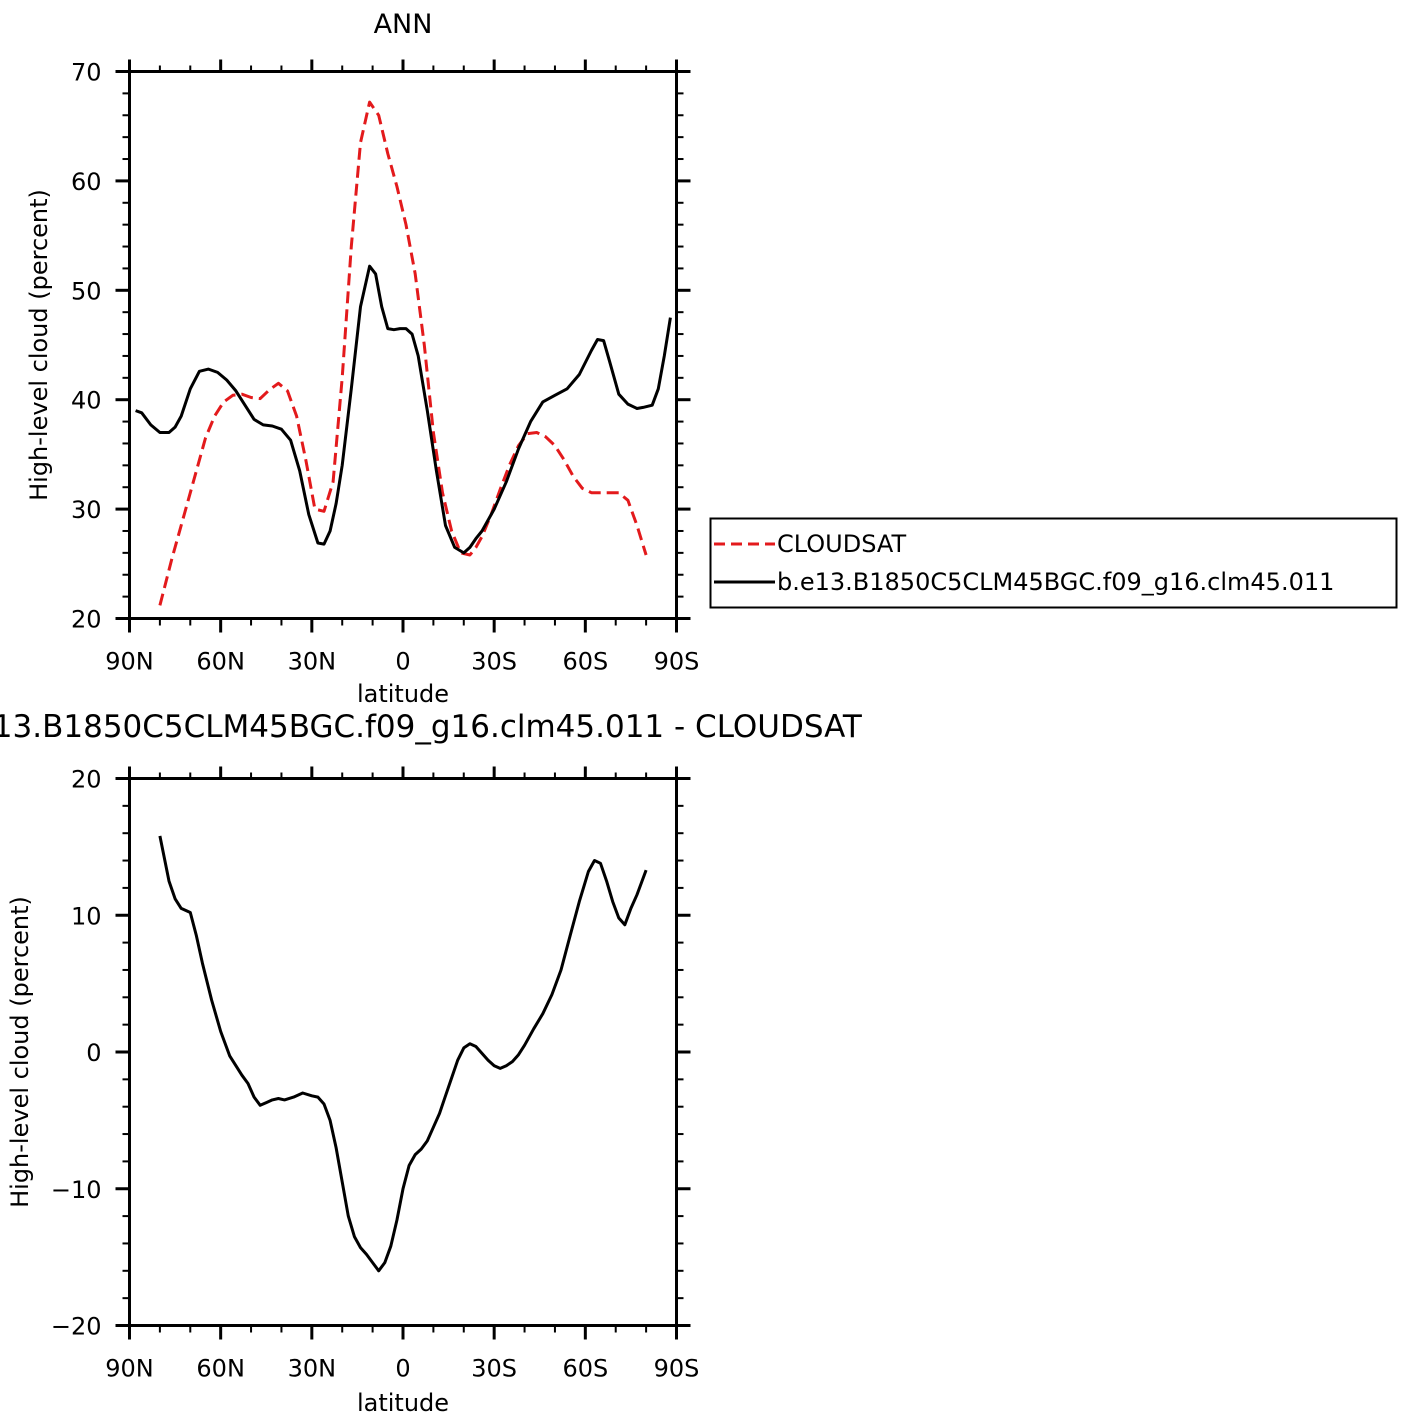 The width and height of the screenshot is (1424, 1424). Describe the element at coordinates (403, 409) in the screenshot. I see `series-line-model` at that location.